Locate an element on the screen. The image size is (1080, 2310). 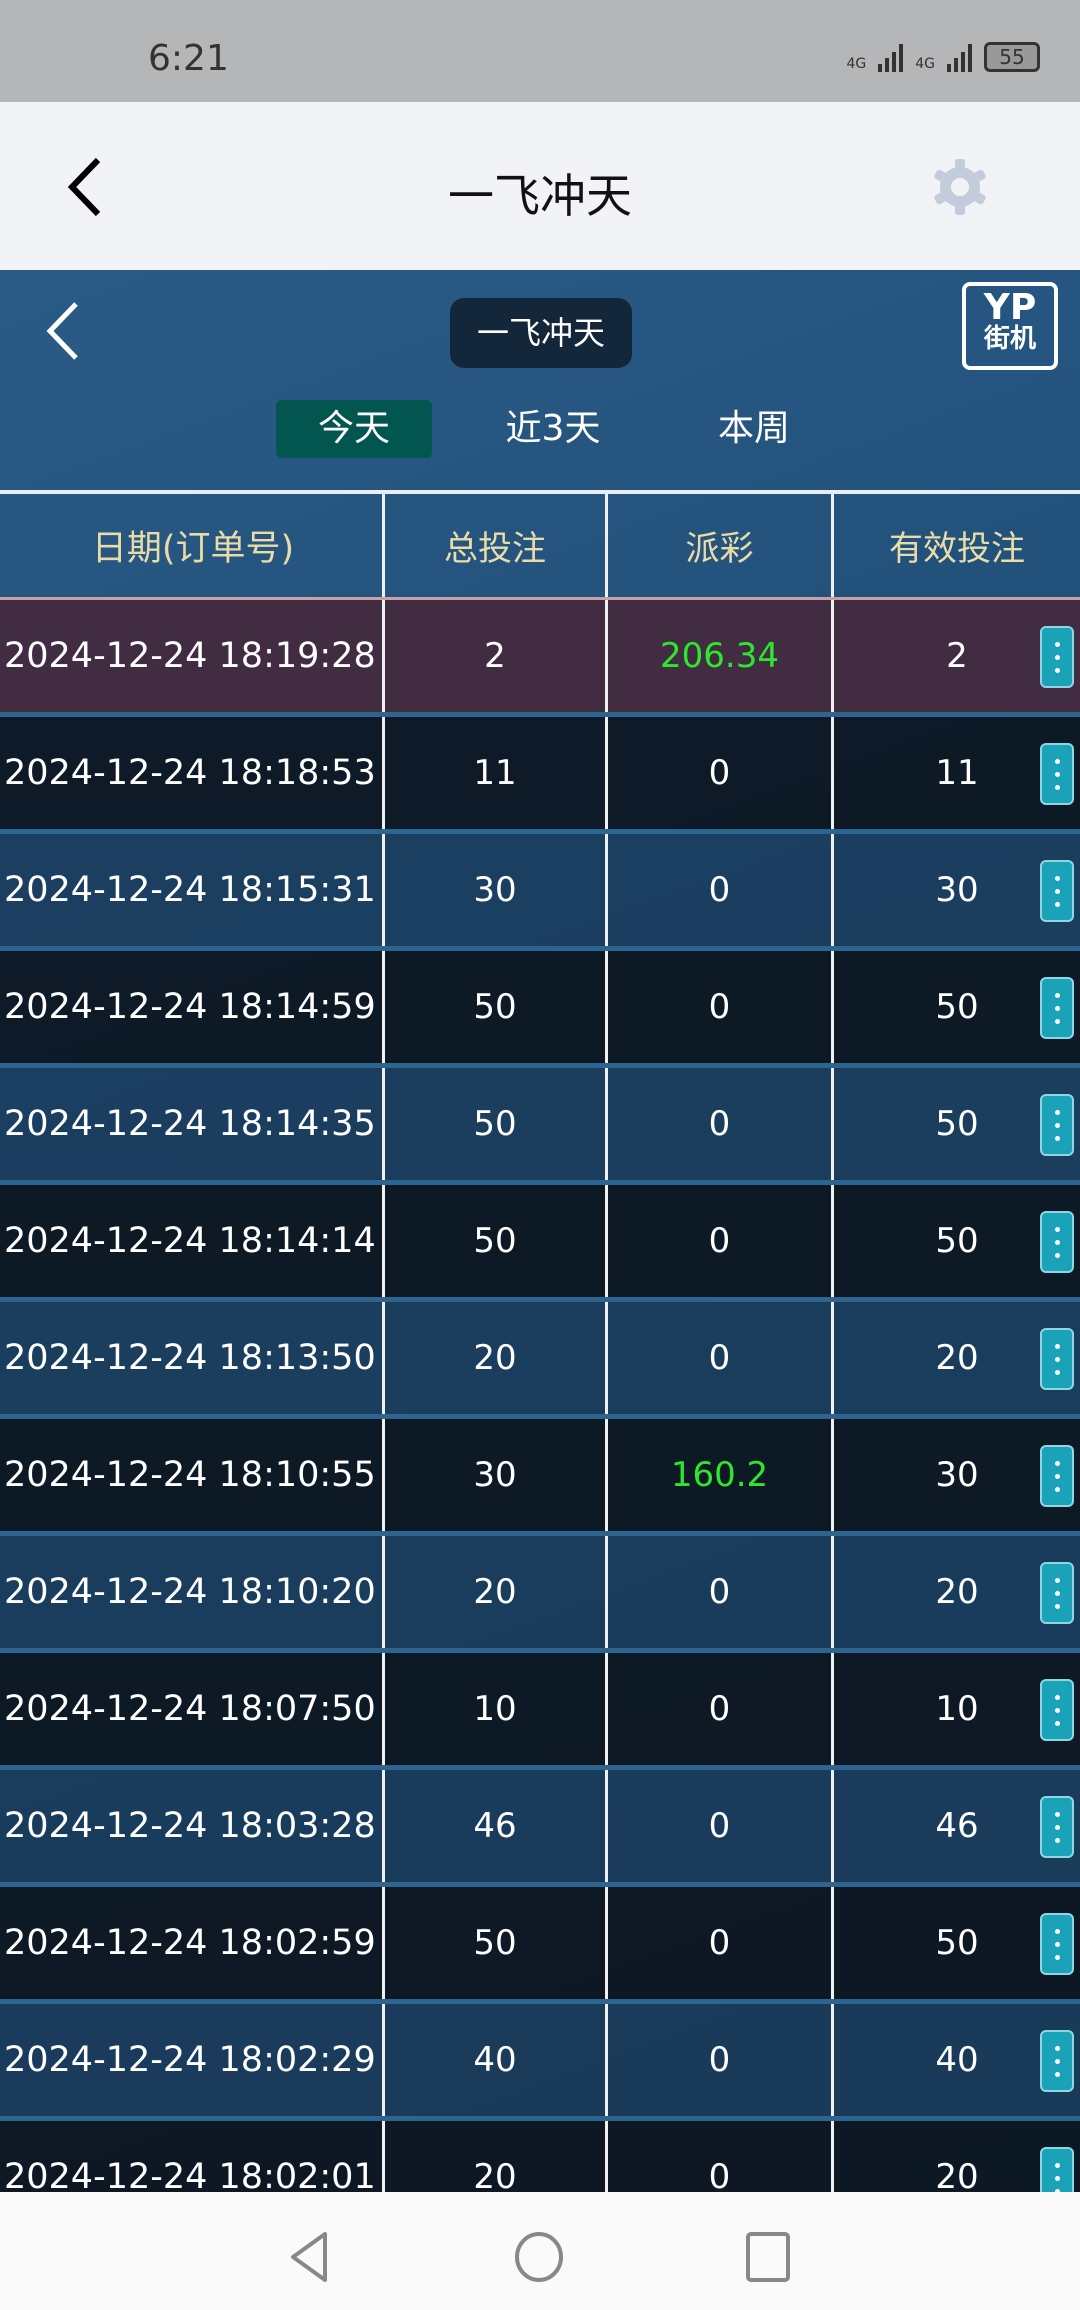
table-row: 2024-12-24 18:10:55 30 160.2 30 is located at coordinates (540, 1477).